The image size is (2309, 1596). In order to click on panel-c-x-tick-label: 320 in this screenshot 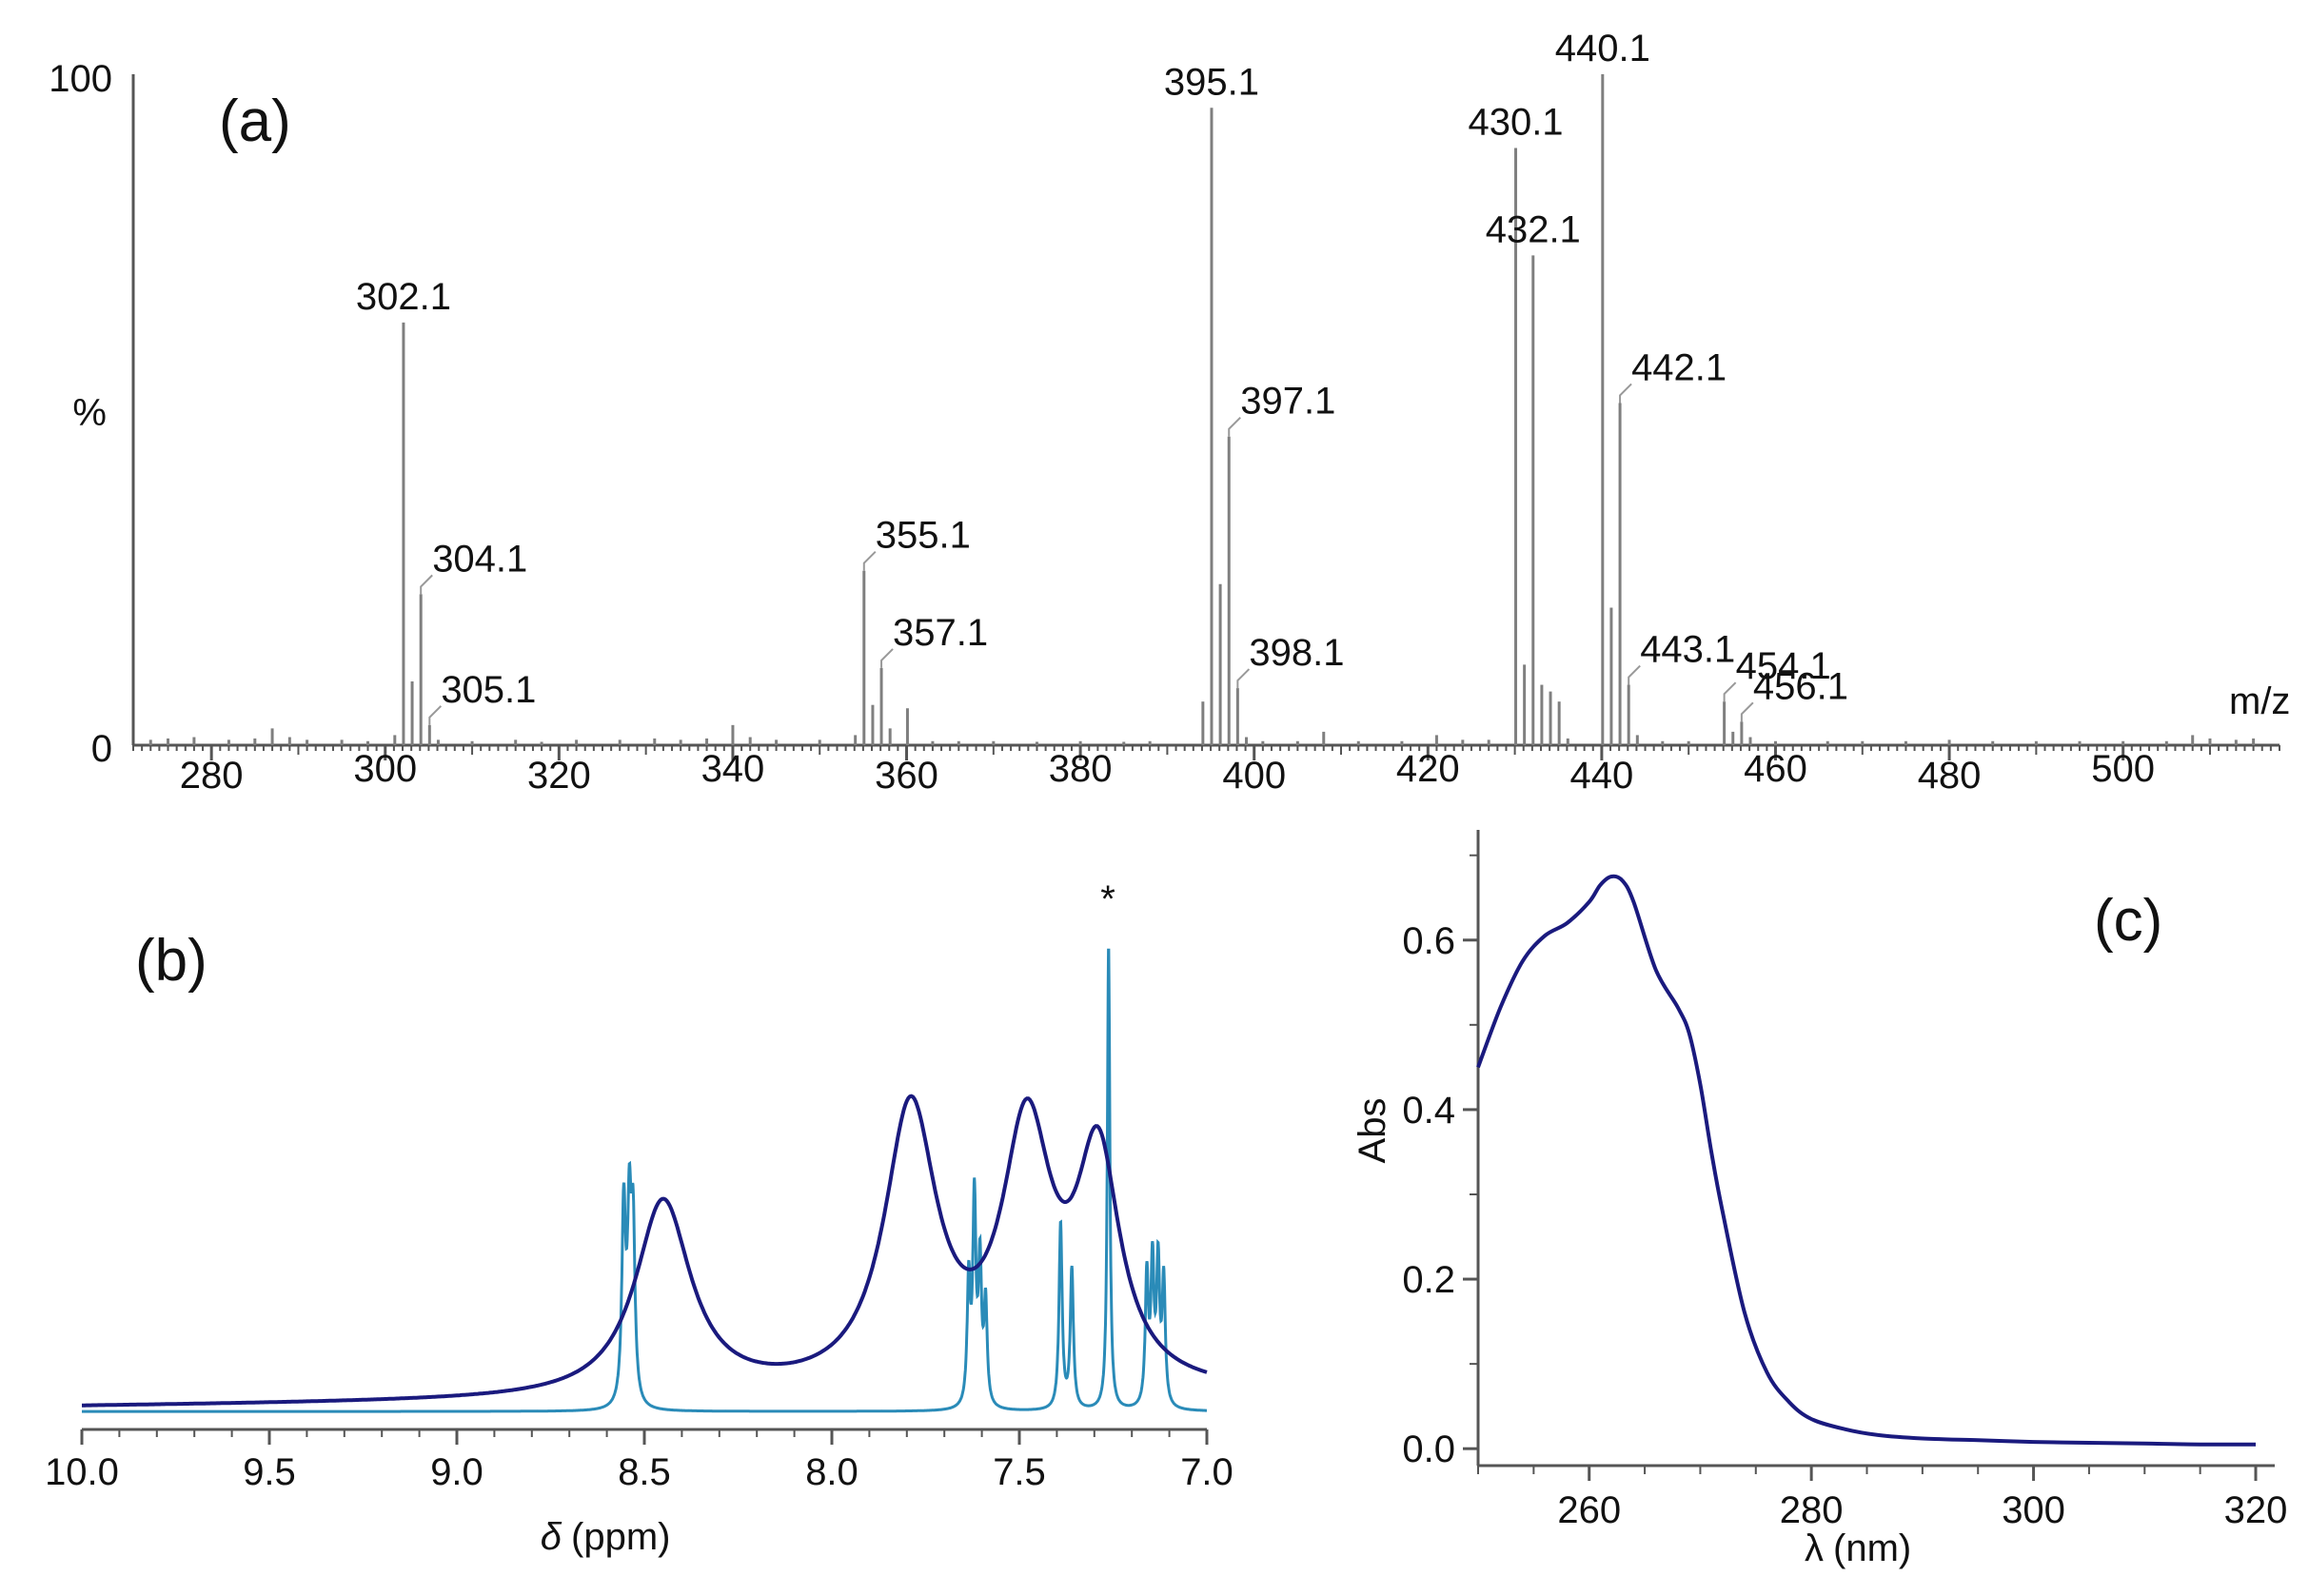, I will do `click(2256, 1510)`.